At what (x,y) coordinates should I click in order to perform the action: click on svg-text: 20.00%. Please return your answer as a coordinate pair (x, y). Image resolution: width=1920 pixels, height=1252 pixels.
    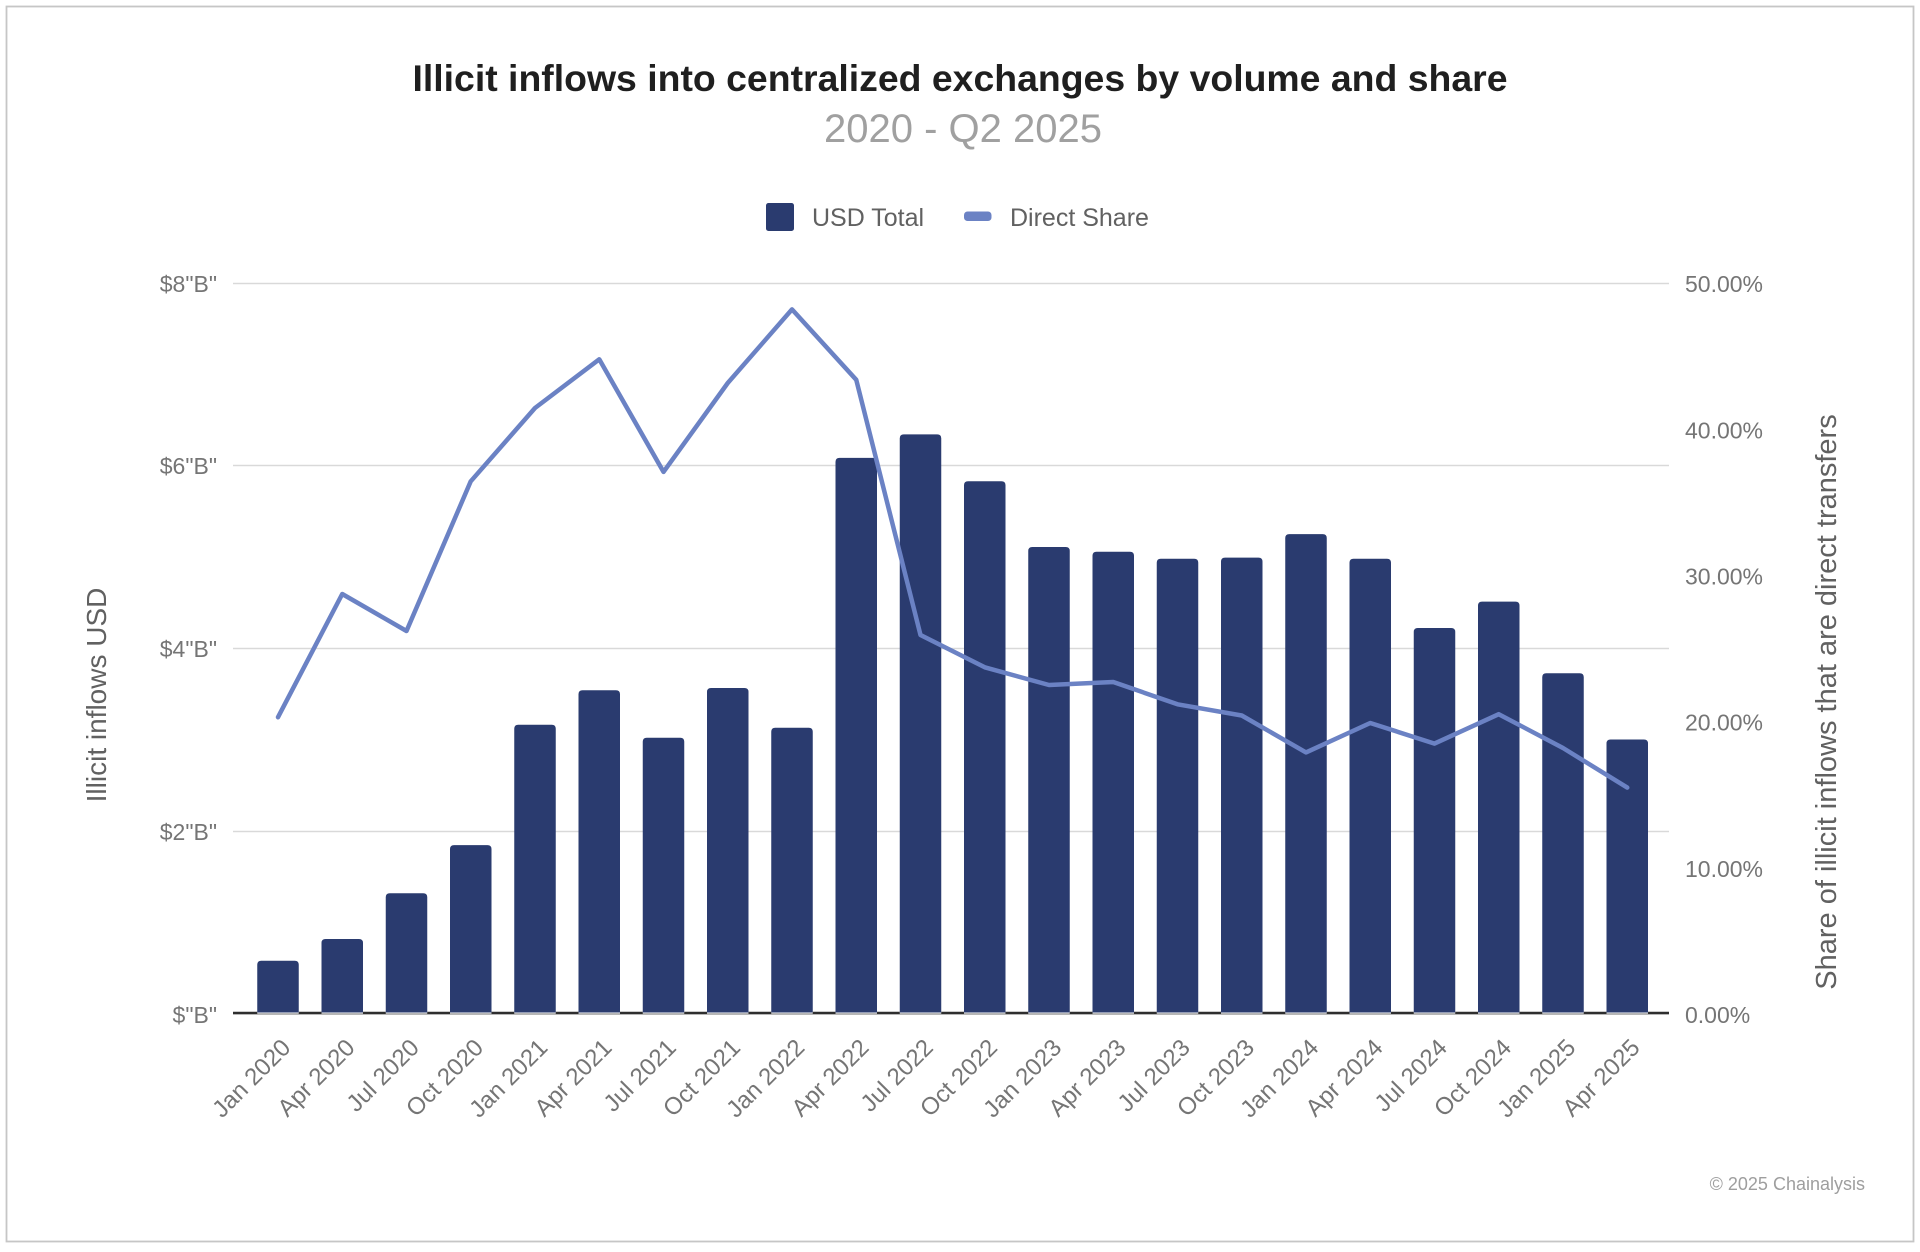
    Looking at the image, I should click on (1724, 723).